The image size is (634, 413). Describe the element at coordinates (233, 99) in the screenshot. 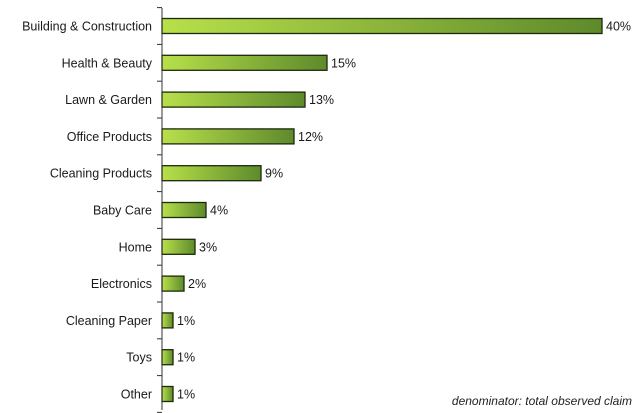

I see `bar-lawn-and-garden` at that location.